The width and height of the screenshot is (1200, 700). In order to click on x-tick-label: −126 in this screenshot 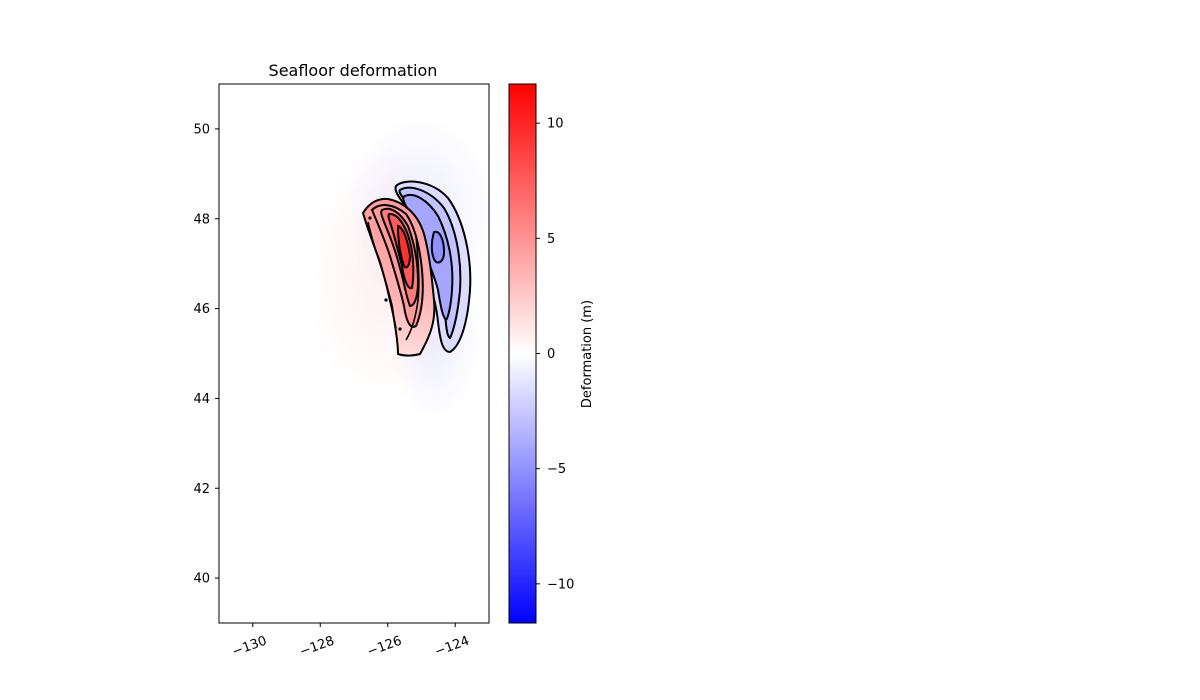, I will do `click(384, 647)`.